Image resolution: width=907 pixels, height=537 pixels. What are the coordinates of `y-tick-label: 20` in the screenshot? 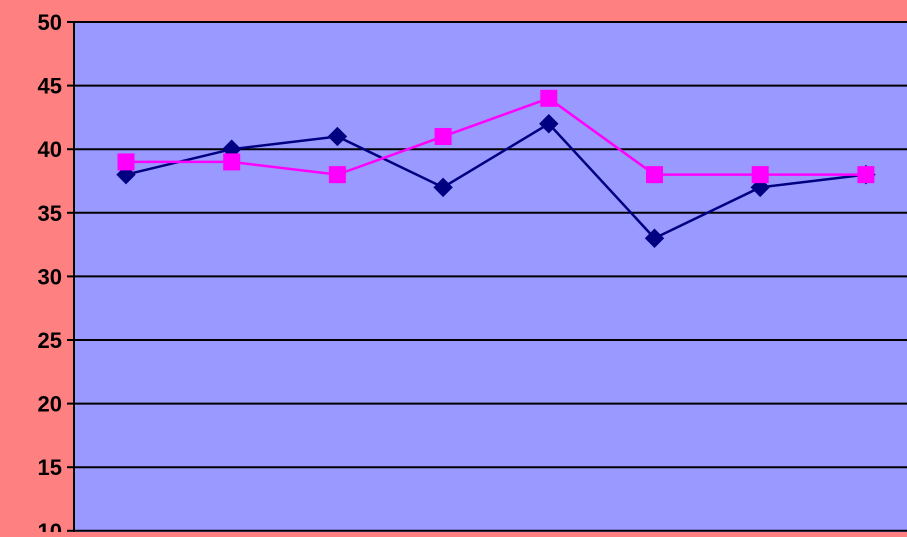 It's located at (50, 404).